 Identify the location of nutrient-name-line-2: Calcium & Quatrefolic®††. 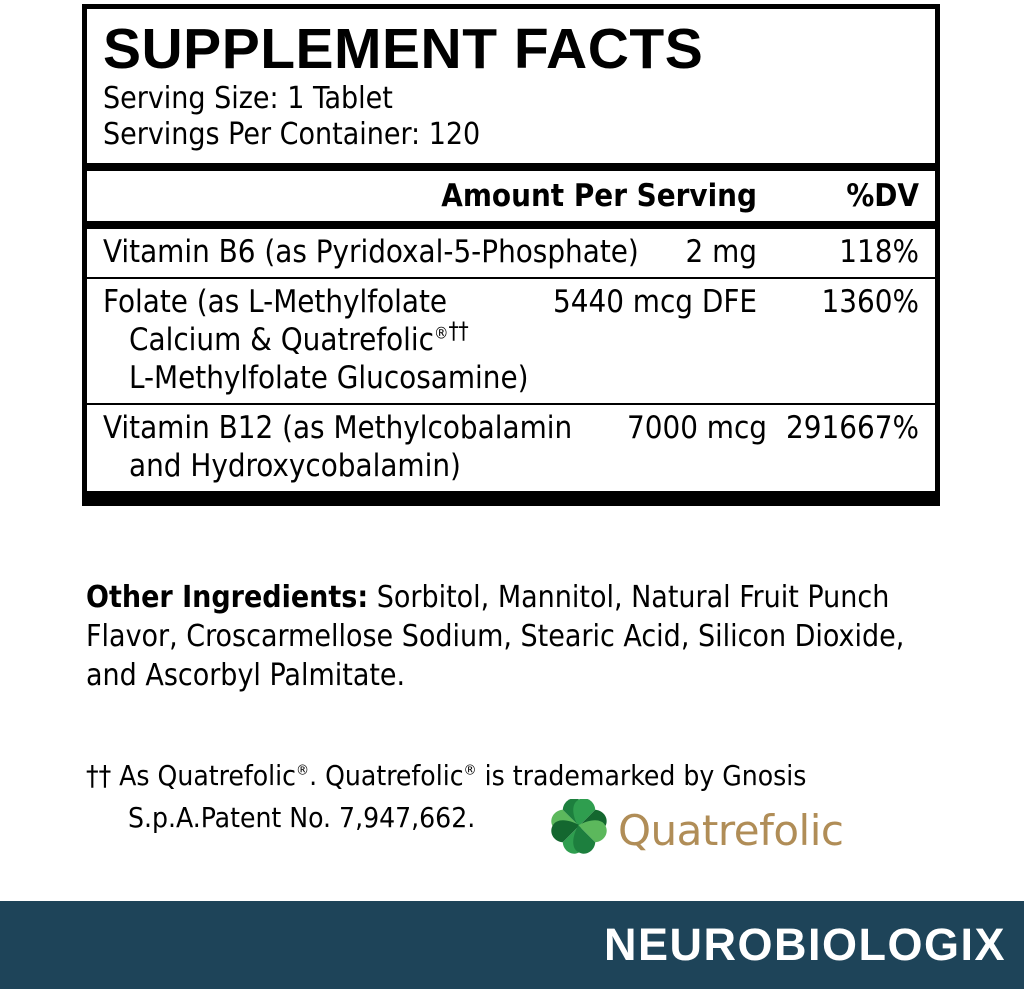
(328, 338).